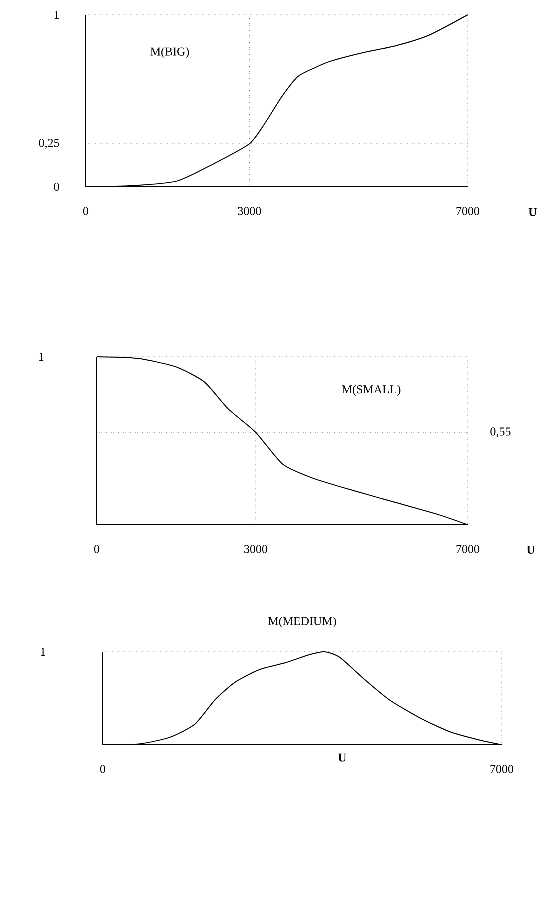 The width and height of the screenshot is (545, 906). What do you see at coordinates (49, 144) in the screenshot?
I see `y-tick-label: 0,25` at bounding box center [49, 144].